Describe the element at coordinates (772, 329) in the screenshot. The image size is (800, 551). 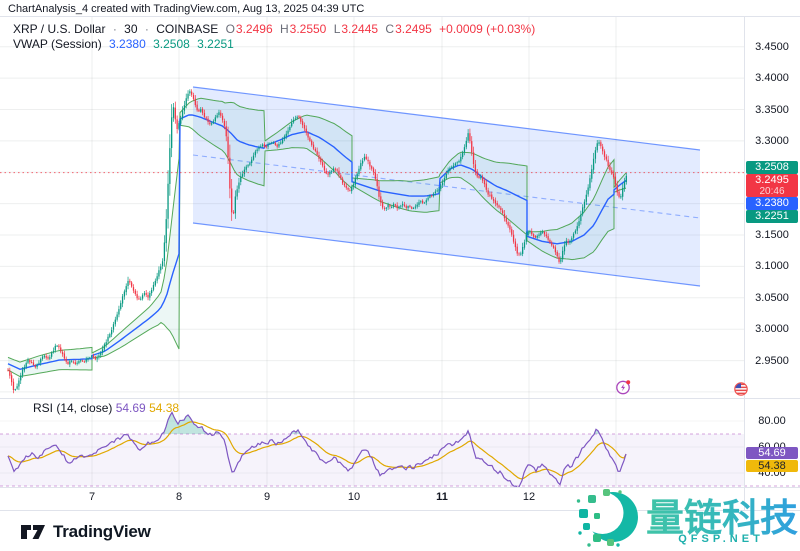
I see `price-axis-tick: 3.0000` at that location.